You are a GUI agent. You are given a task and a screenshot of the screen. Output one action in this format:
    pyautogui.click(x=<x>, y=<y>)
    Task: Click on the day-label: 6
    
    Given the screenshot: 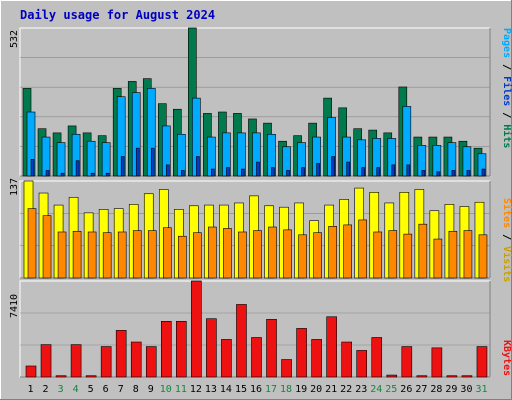 What is the action you would take?
    pyautogui.click(x=106, y=389)
    